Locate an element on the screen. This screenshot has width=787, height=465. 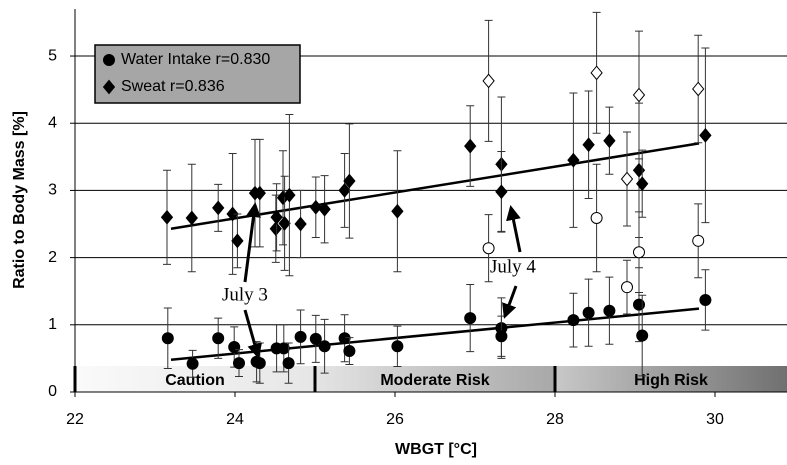
zone-label: Moderate Risk is located at coordinates (434, 380).